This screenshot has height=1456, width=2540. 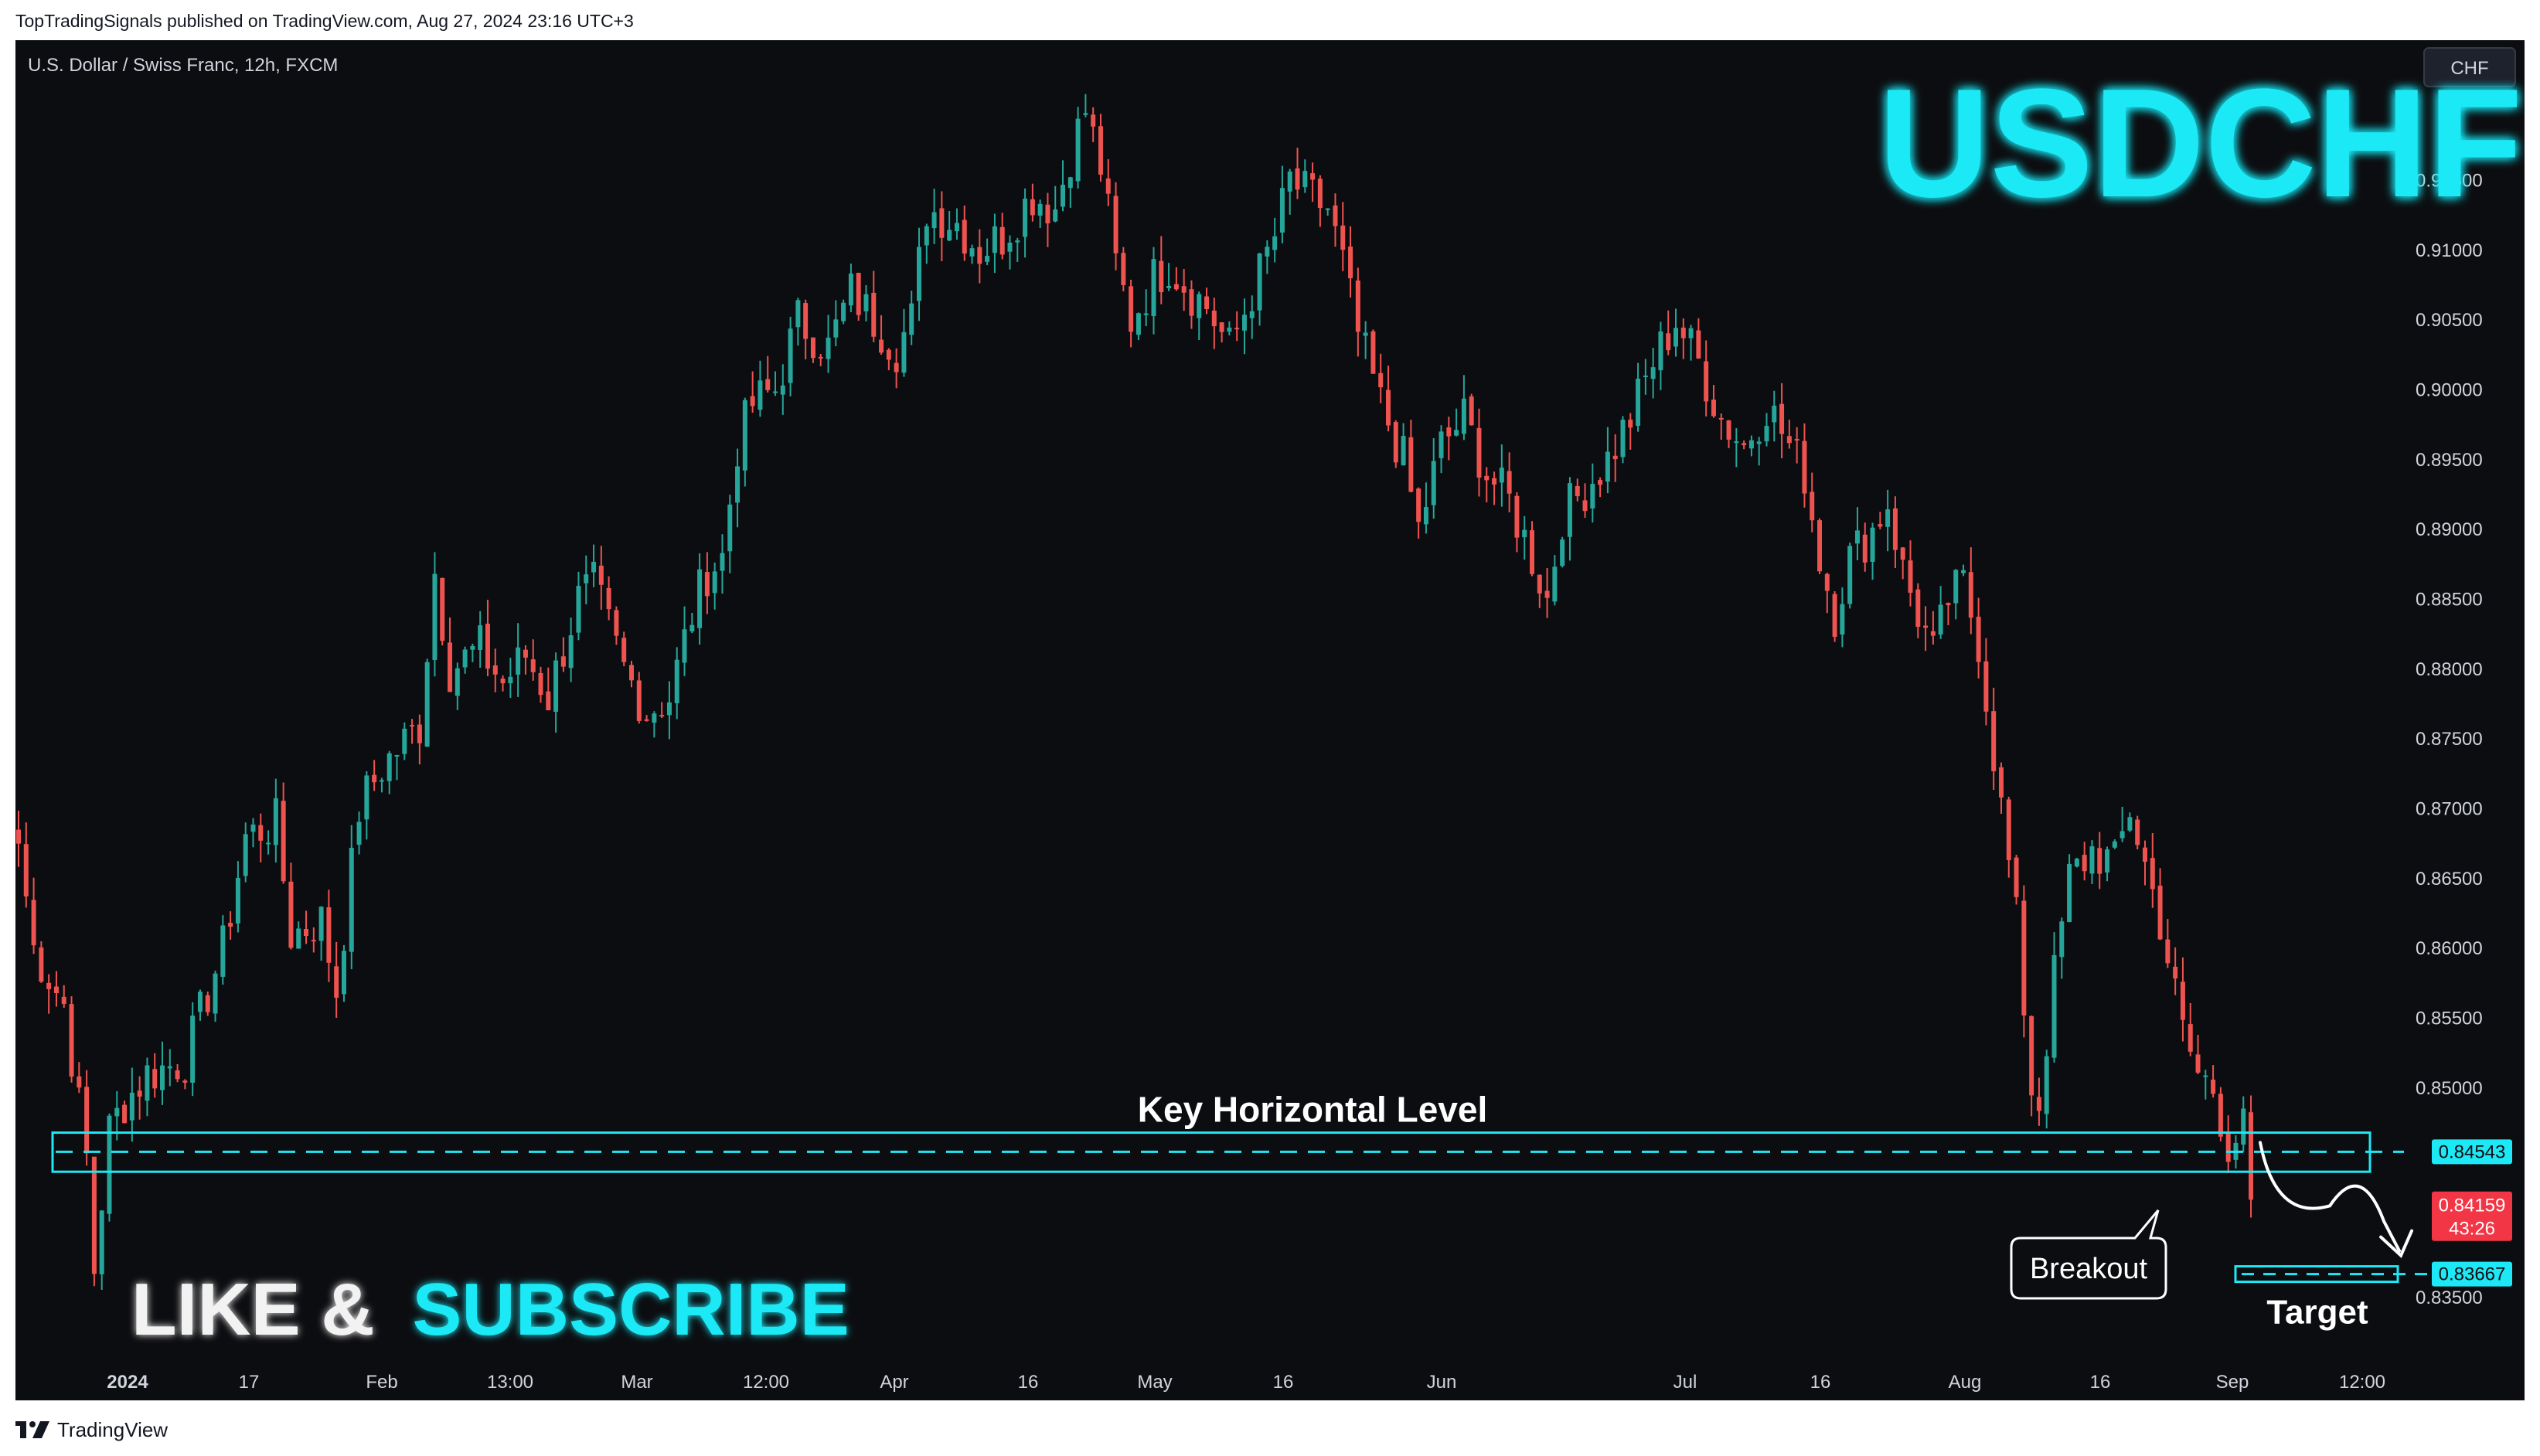 What do you see at coordinates (1154, 1383) in the screenshot?
I see `time-tick-label: May` at bounding box center [1154, 1383].